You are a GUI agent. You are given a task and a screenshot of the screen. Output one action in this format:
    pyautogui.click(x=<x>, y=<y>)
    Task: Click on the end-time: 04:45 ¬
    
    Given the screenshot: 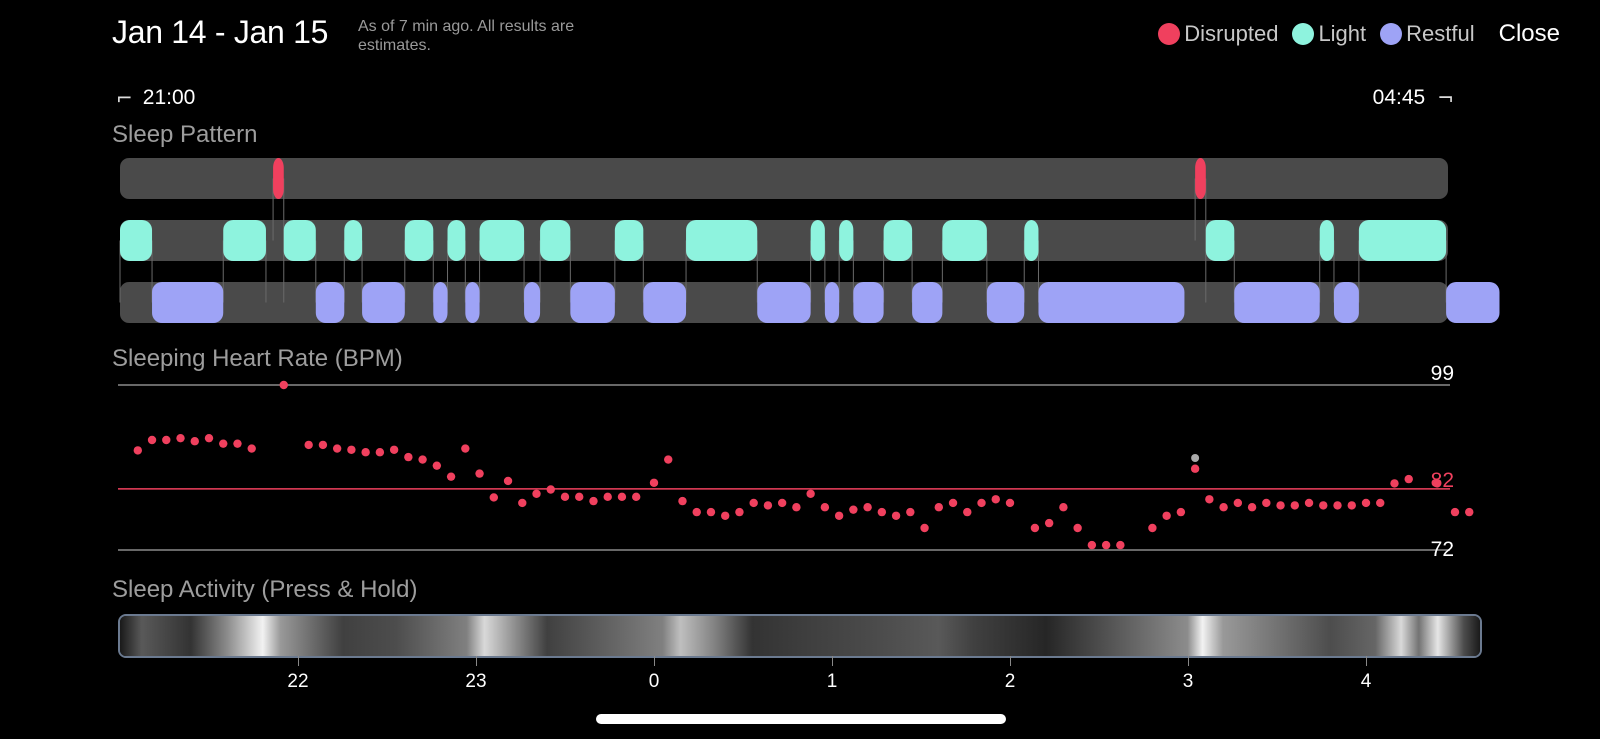 What is the action you would take?
    pyautogui.click(x=1413, y=98)
    